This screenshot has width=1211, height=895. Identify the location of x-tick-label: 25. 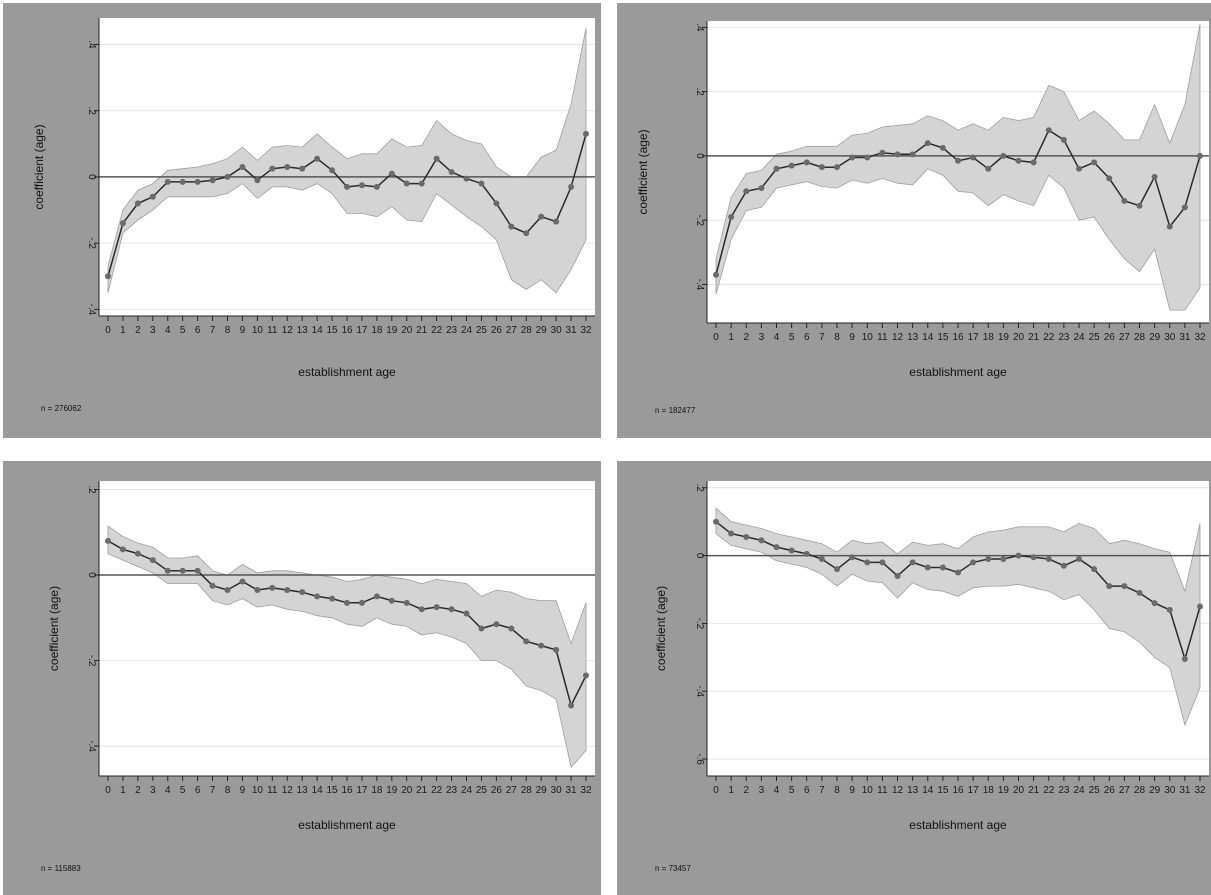
(1095, 790).